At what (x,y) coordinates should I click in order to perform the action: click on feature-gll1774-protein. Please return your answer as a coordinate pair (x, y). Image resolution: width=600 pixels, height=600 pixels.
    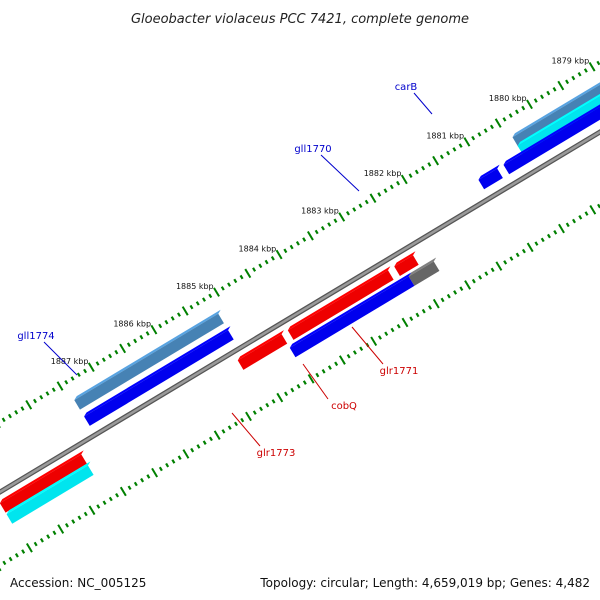
    Looking at the image, I should click on (159, 376).